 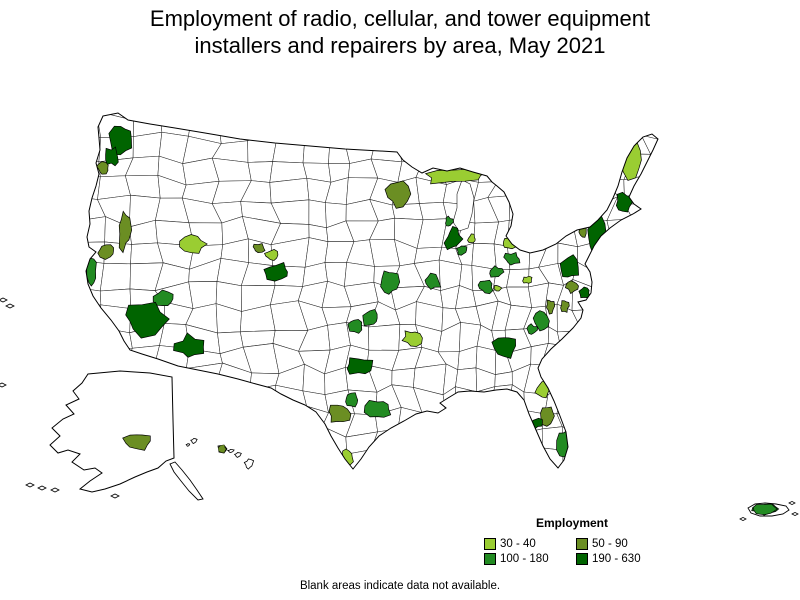 I want to click on legend-item-30-40: 30 - 40, so click(x=530, y=544).